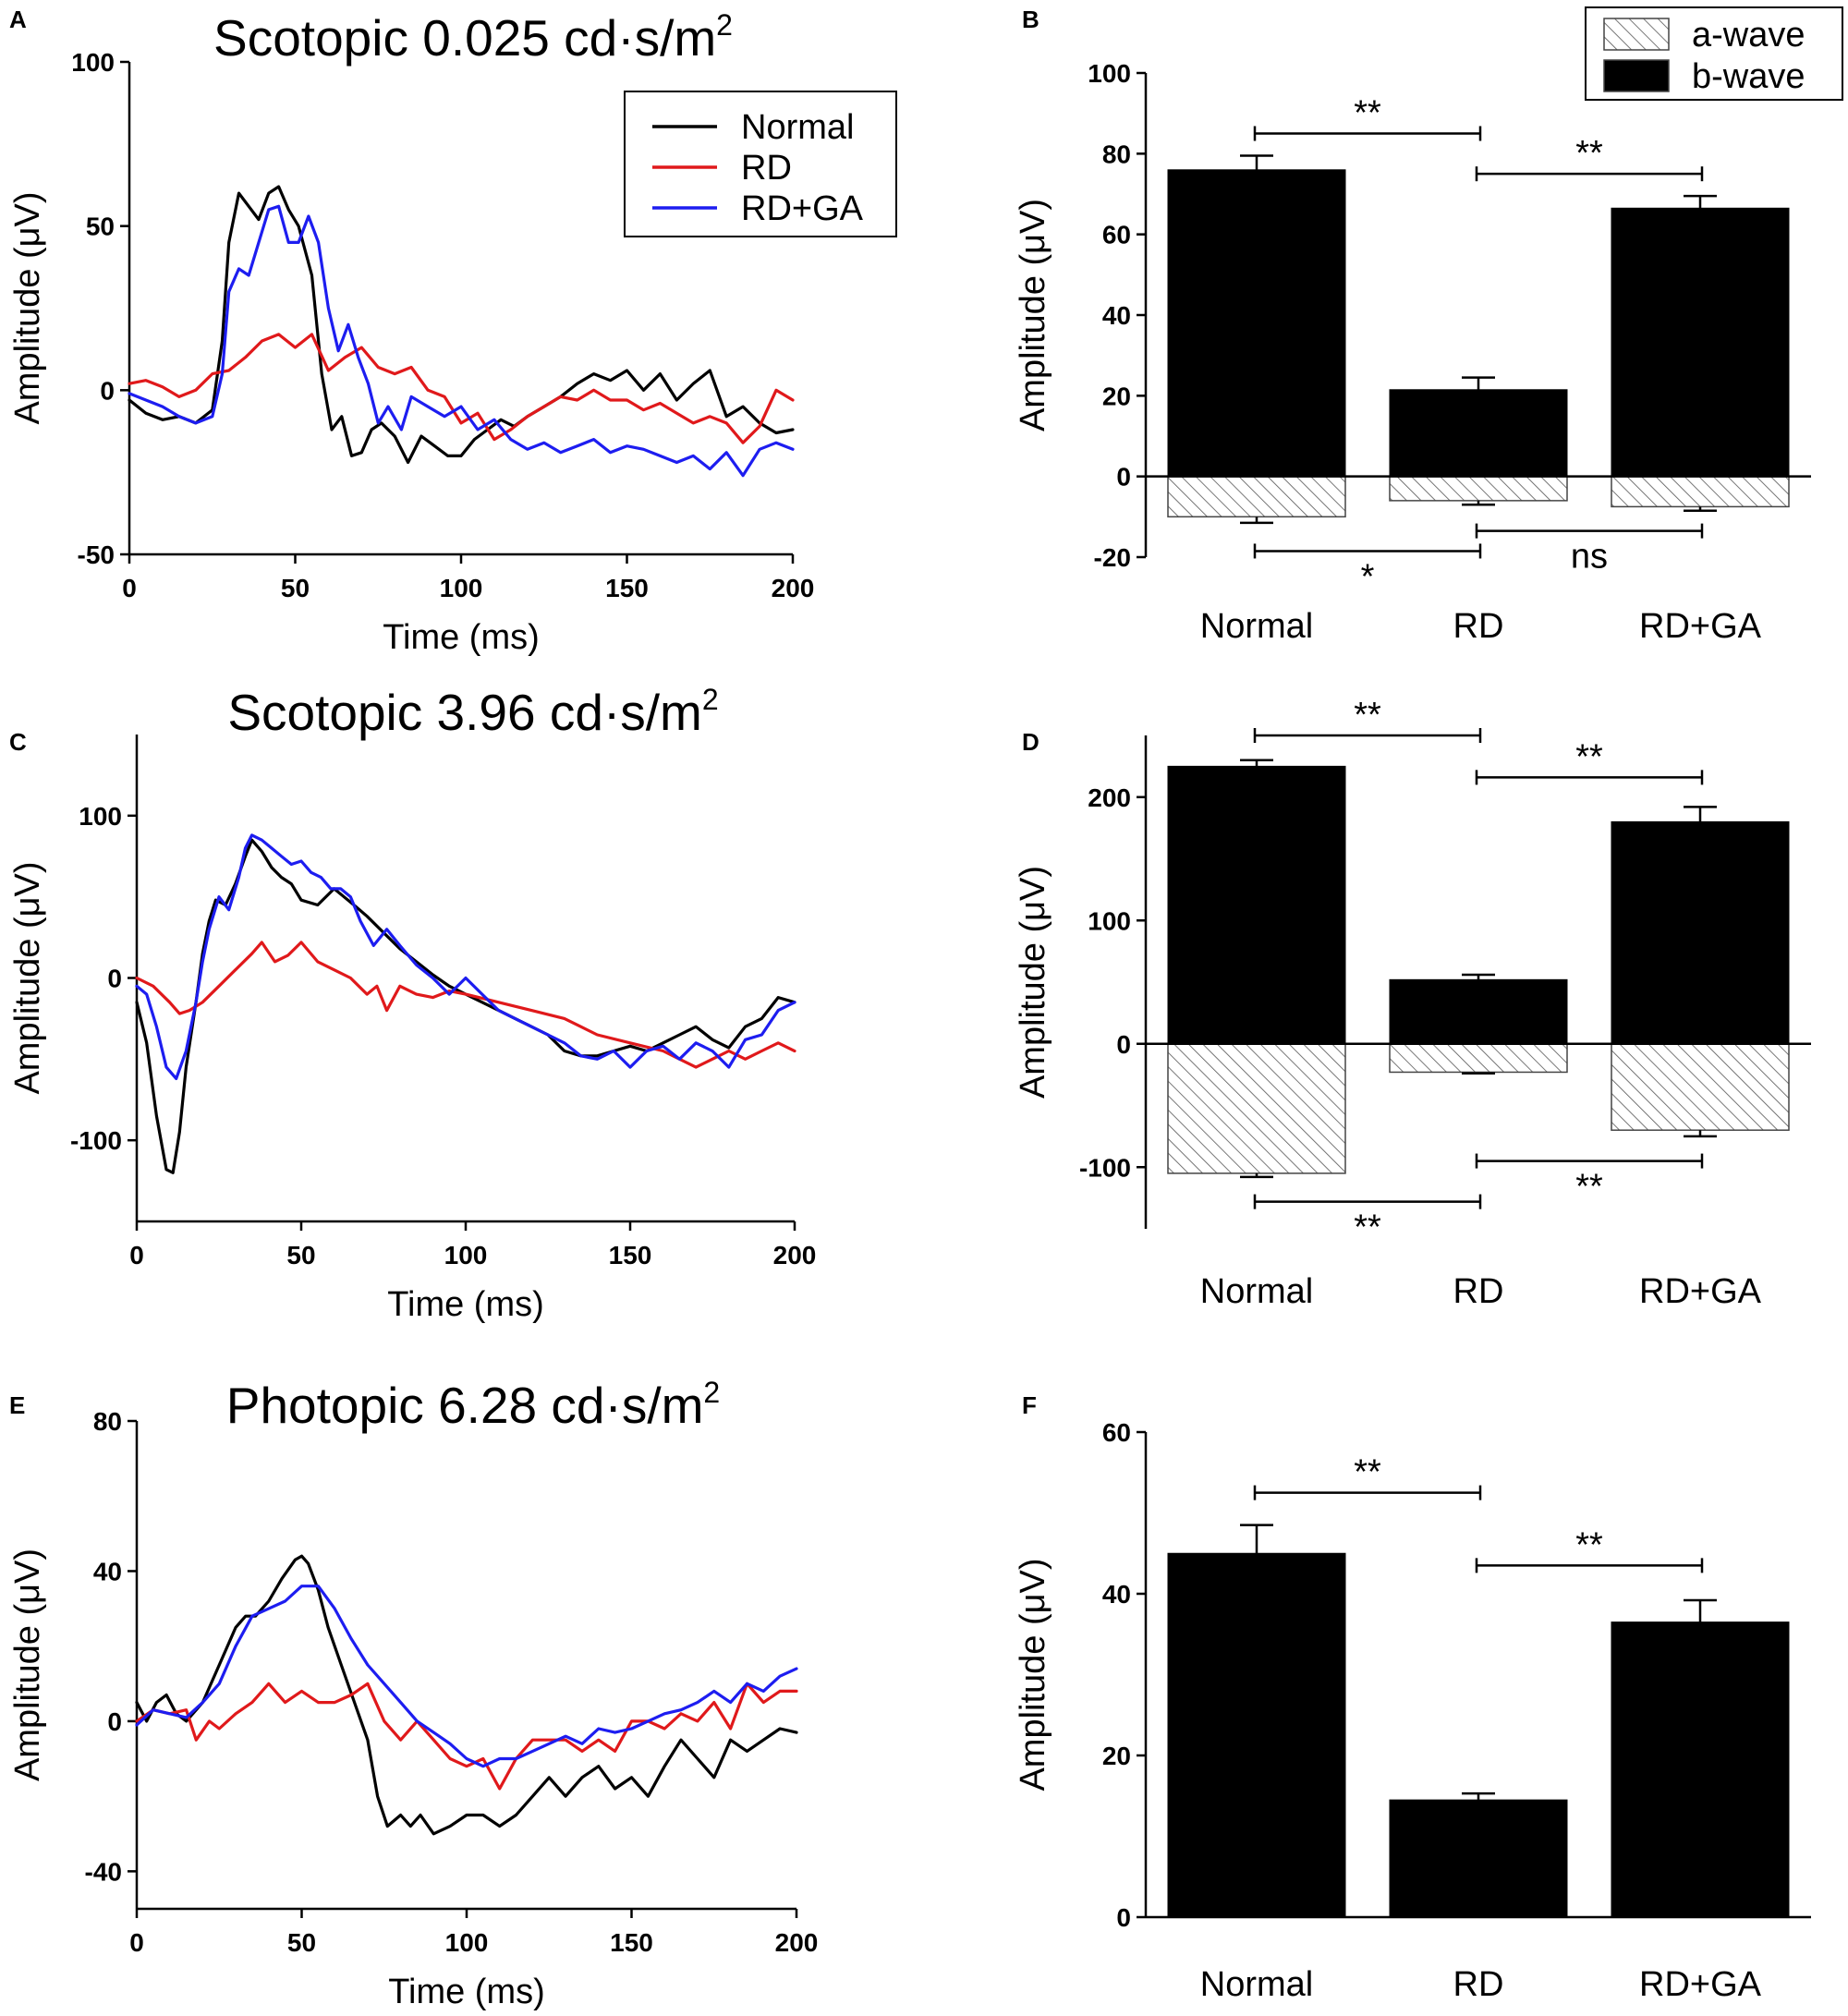  I want to click on panel-f-category-label: RD+GA, so click(1700, 1984).